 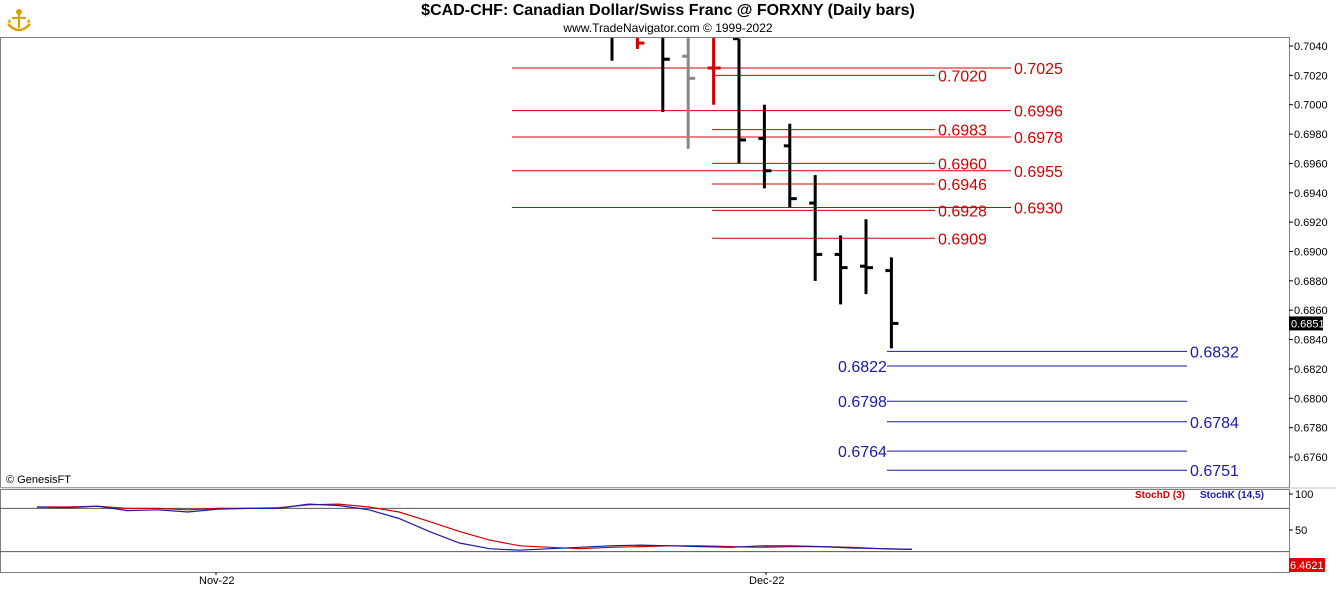 I want to click on up-target-label: 0.6960, so click(x=962, y=164).